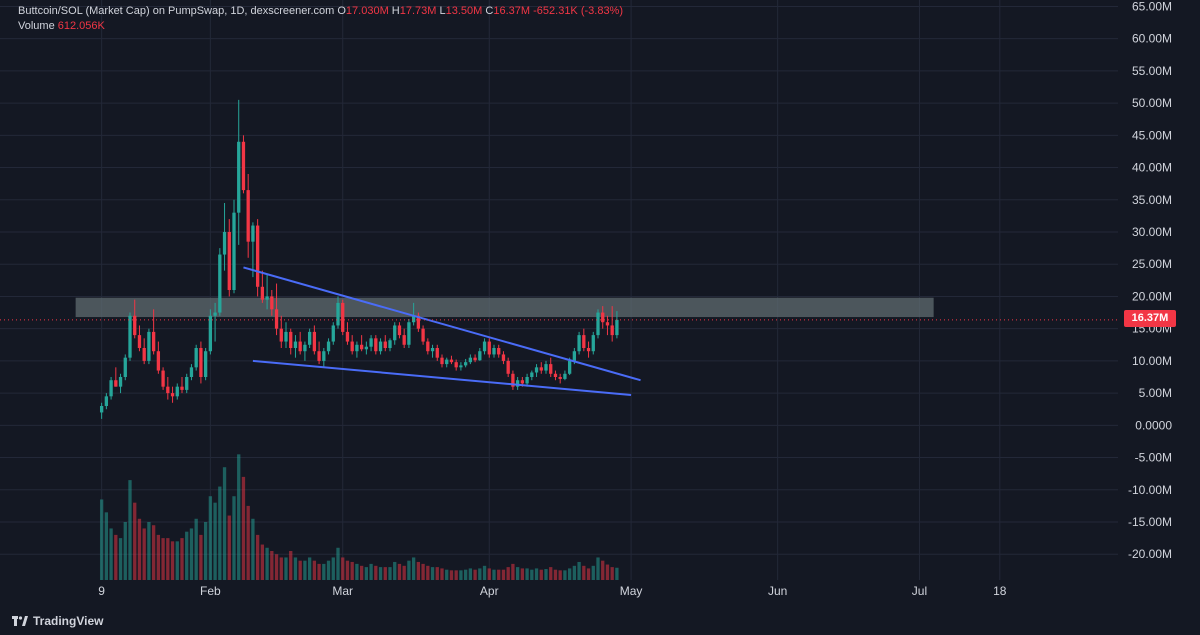 The image size is (1200, 635). Describe the element at coordinates (442, 324) in the screenshot. I see `upper-trendline` at that location.